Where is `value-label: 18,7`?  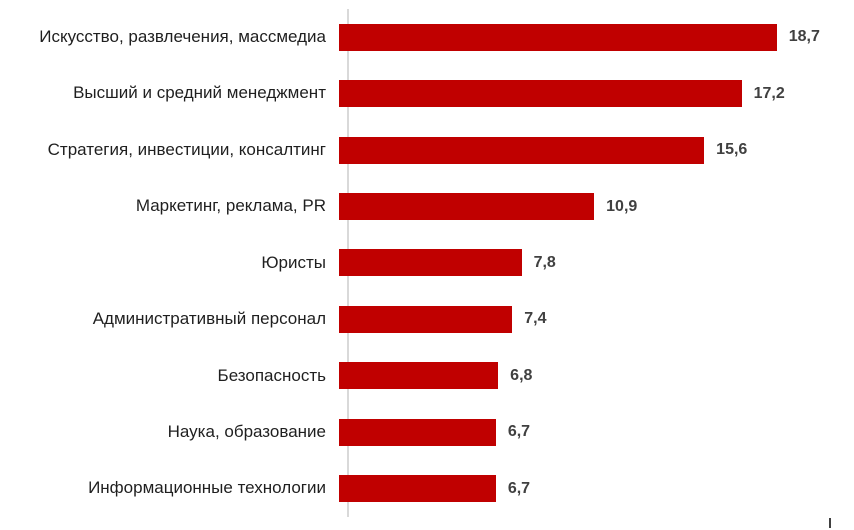
value-label: 18,7 is located at coordinates (804, 37).